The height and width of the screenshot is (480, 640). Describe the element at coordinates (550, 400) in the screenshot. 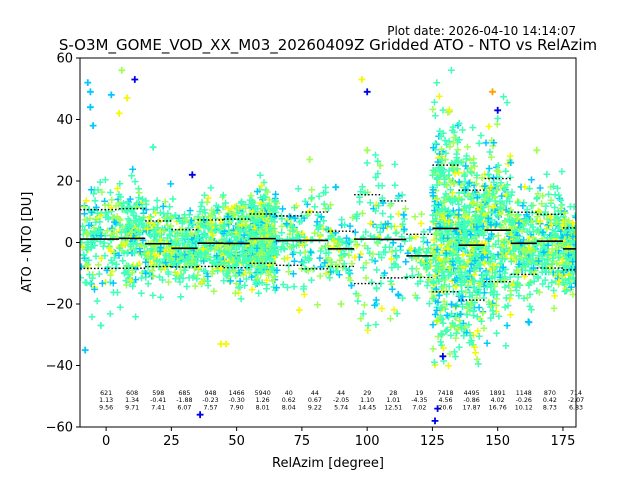

I see `bin-mean-label: 0.42` at that location.